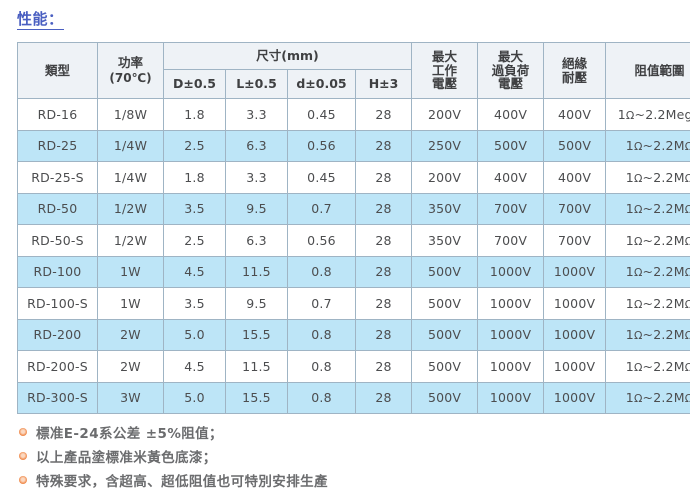 The image size is (690, 501). What do you see at coordinates (383, 84) in the screenshot?
I see `column-header-size-h: H±3` at bounding box center [383, 84].